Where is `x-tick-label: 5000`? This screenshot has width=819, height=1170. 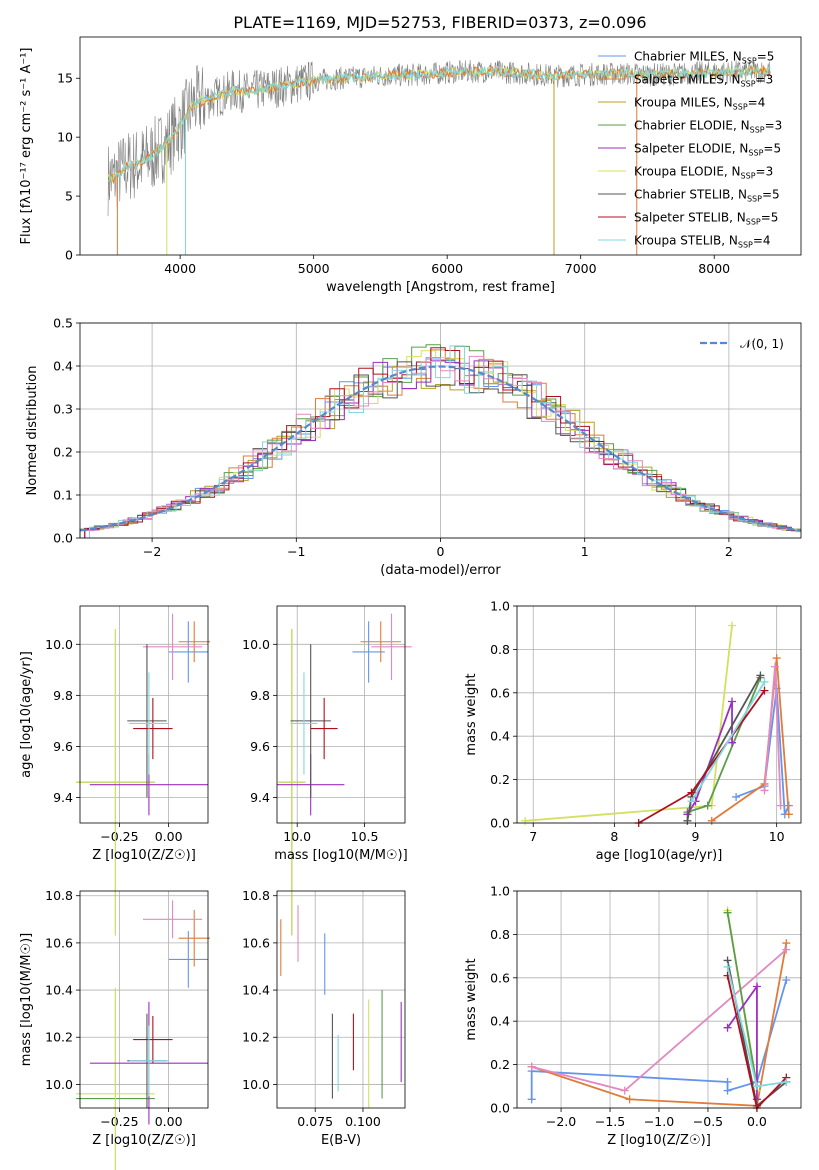 x-tick-label: 5000 is located at coordinates (314, 268).